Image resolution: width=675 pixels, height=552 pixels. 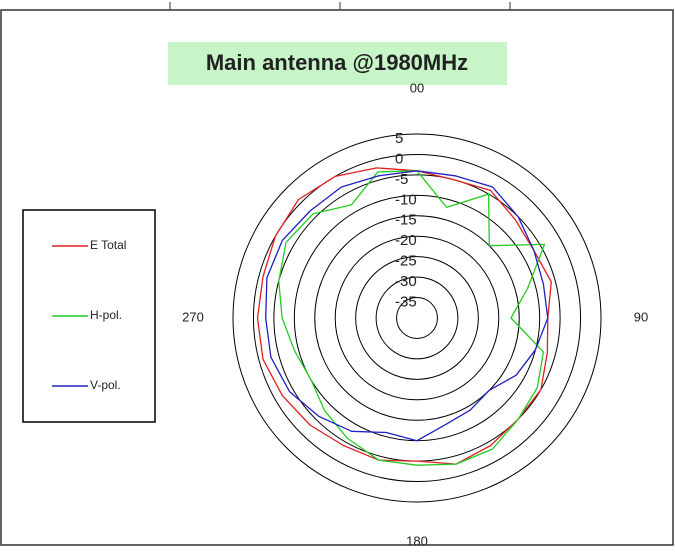 What do you see at coordinates (401, 179) in the screenshot?
I see `r-tick-label: -5` at bounding box center [401, 179].